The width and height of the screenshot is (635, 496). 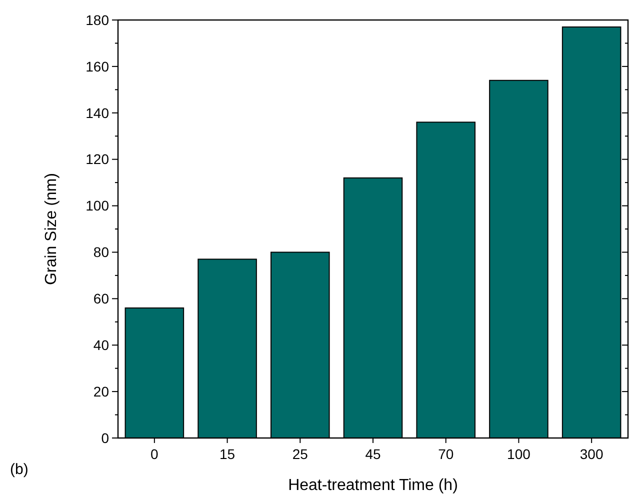 I want to click on y-axis-title: Grain Size (nm), so click(x=51, y=229).